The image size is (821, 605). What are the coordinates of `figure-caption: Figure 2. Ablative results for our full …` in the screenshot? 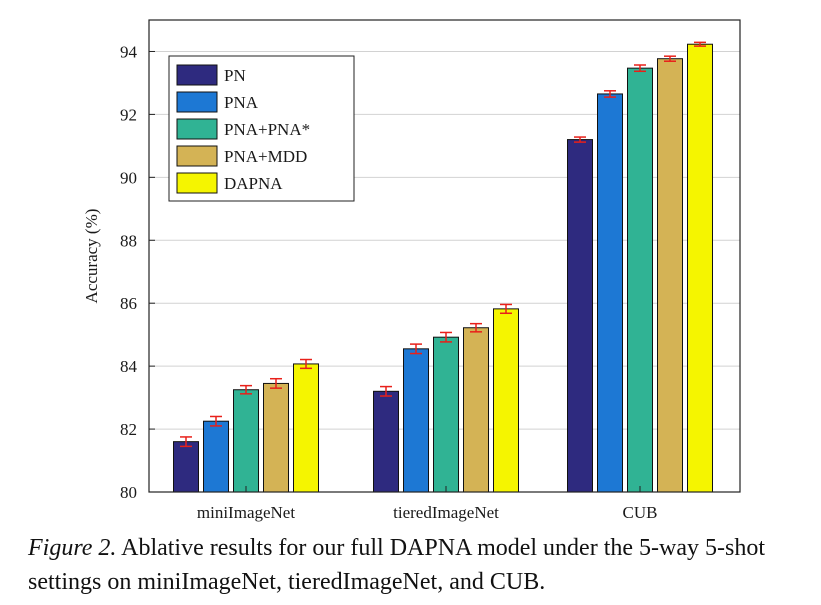 It's located at (423, 565).